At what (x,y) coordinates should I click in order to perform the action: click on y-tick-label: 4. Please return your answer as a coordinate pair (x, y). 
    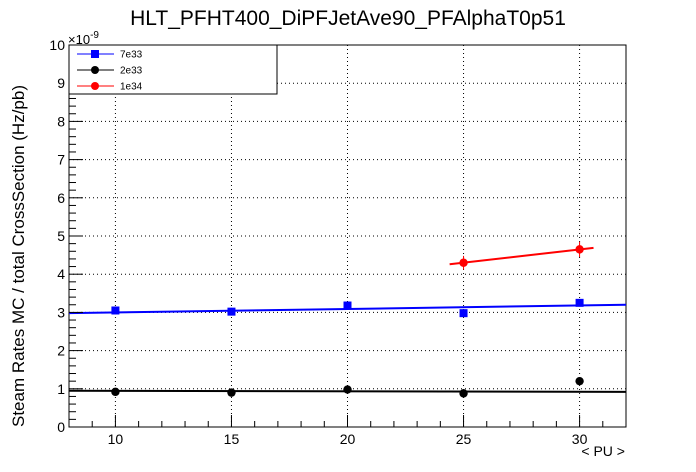
    Looking at the image, I should click on (61, 274).